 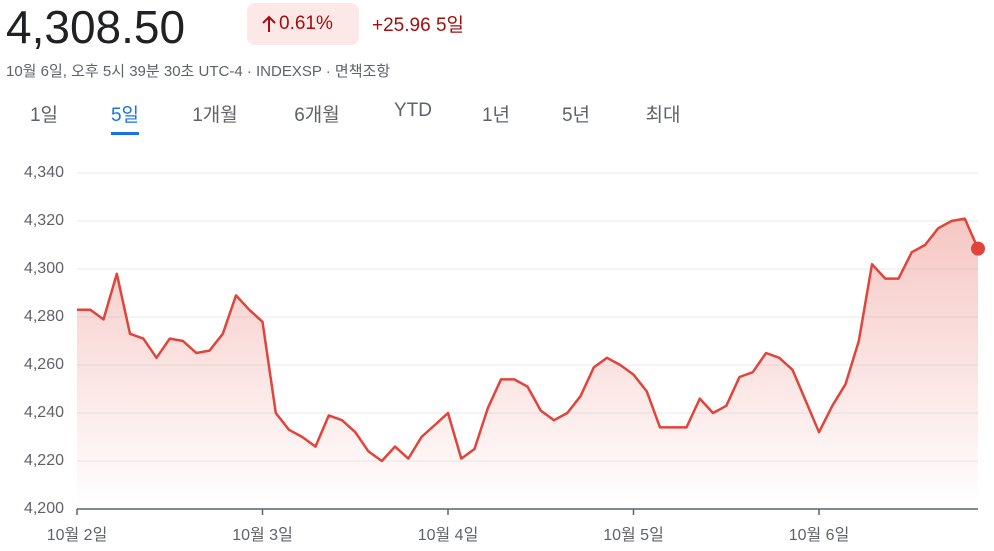 I want to click on range-tab: 6개월, so click(x=317, y=115).